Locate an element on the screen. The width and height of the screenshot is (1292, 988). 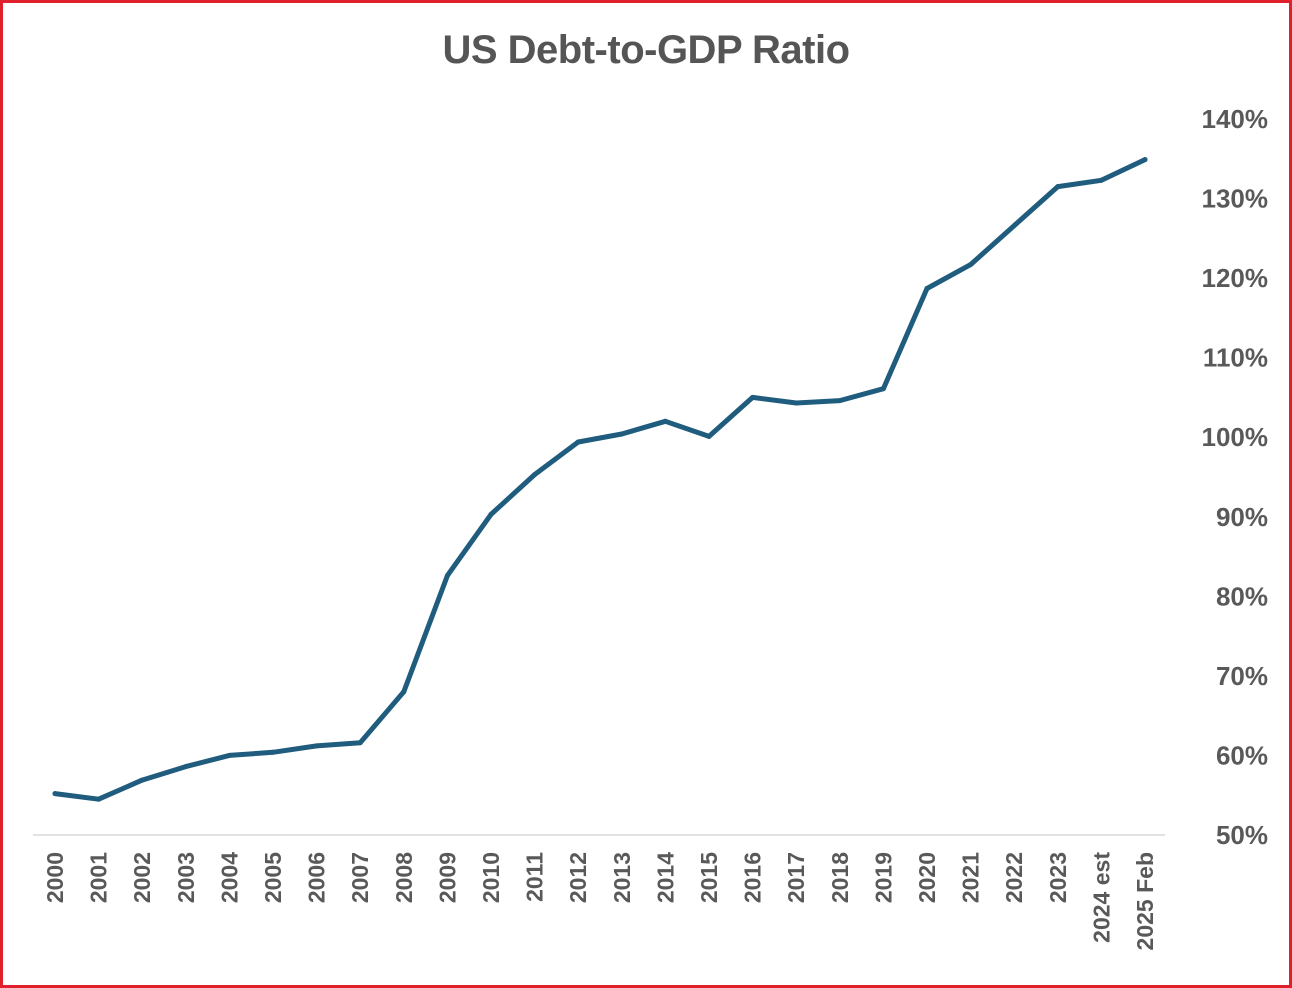
x-tick-label: 2006 is located at coordinates (317, 877).